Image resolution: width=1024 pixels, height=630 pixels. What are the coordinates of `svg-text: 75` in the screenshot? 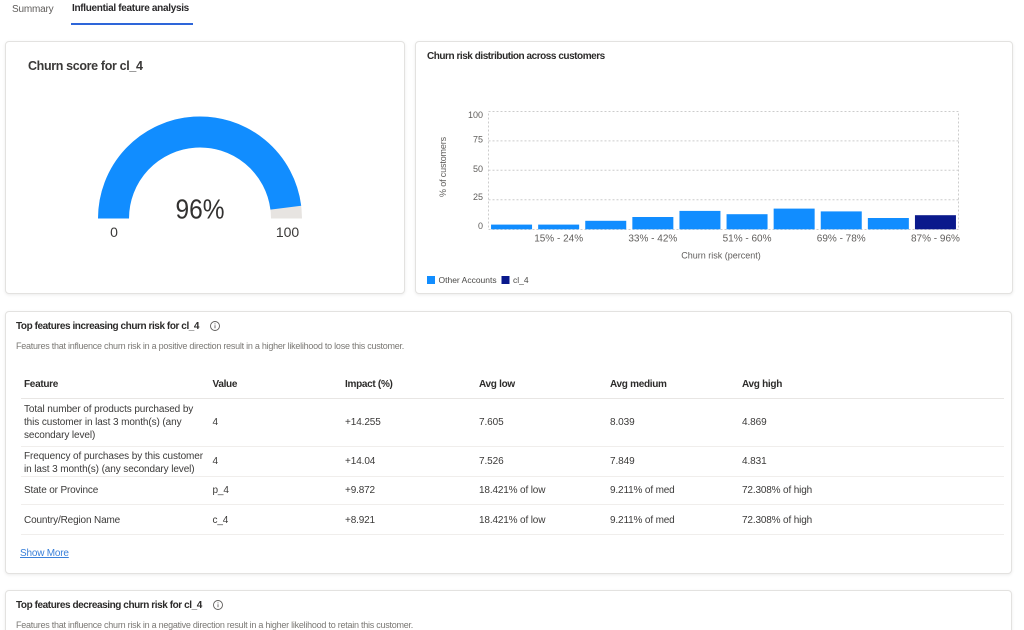 It's located at (478, 139).